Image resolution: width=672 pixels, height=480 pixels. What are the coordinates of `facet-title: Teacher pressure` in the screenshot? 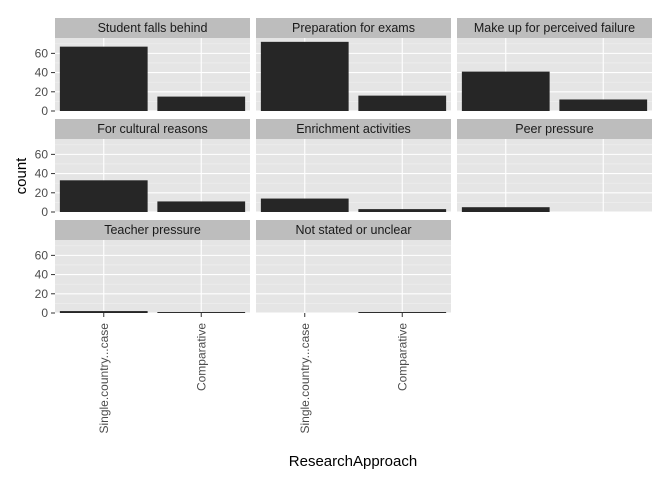 It's located at (152, 230).